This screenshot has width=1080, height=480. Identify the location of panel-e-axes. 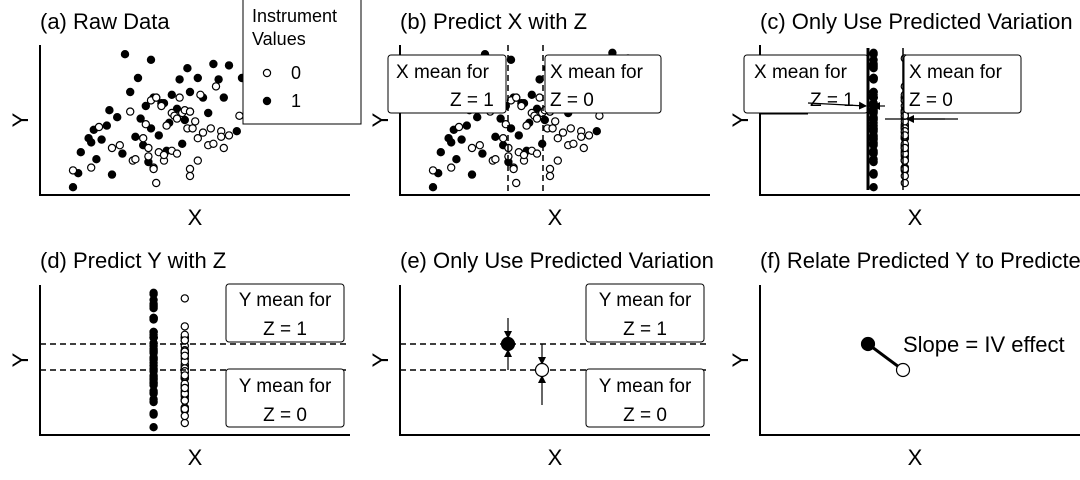
(554, 360).